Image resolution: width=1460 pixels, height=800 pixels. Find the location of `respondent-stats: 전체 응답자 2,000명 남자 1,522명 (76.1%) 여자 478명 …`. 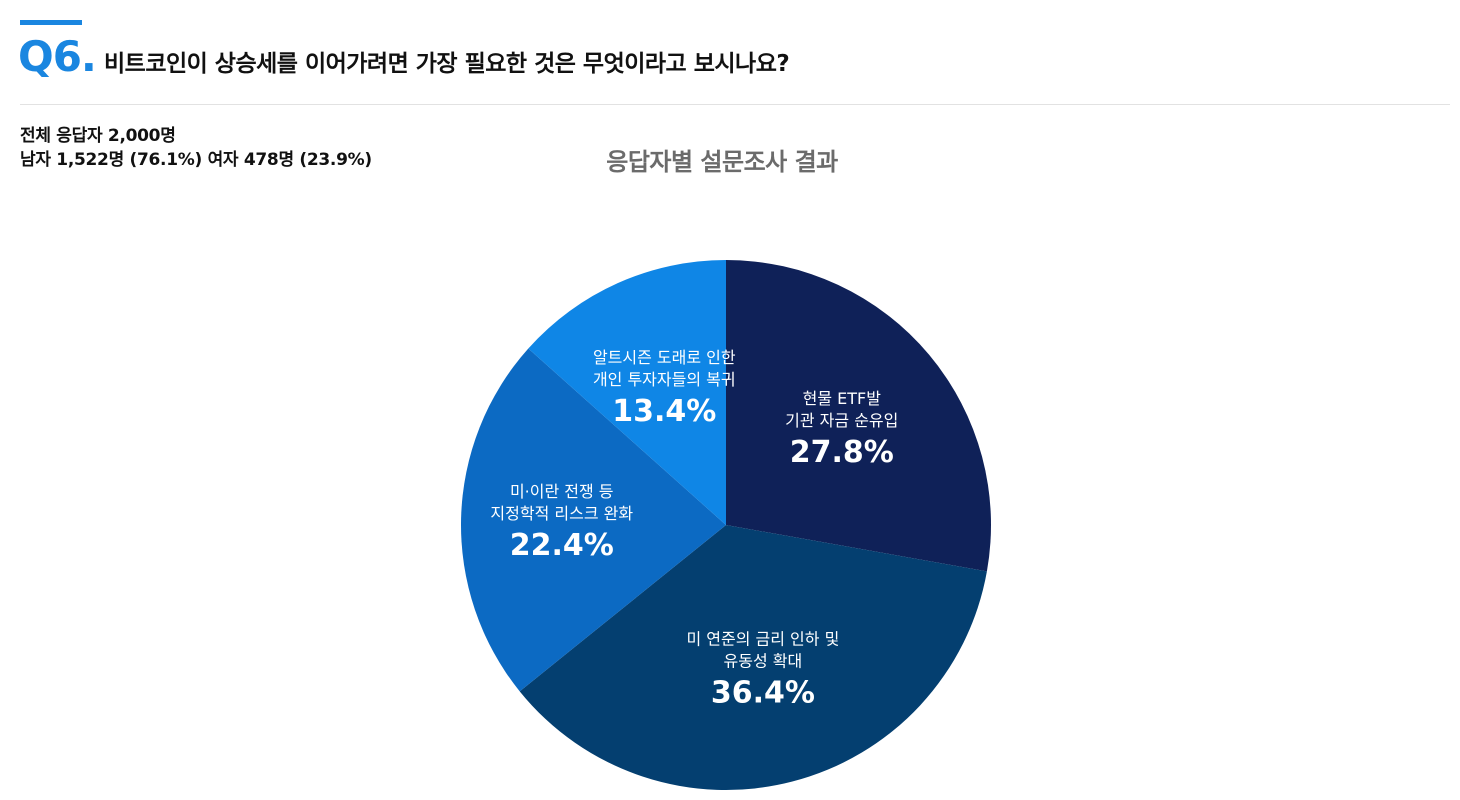

respondent-stats: 전체 응답자 2,000명 남자 1,522명 (76.1%) 여자 478명 … is located at coordinates (196, 148).